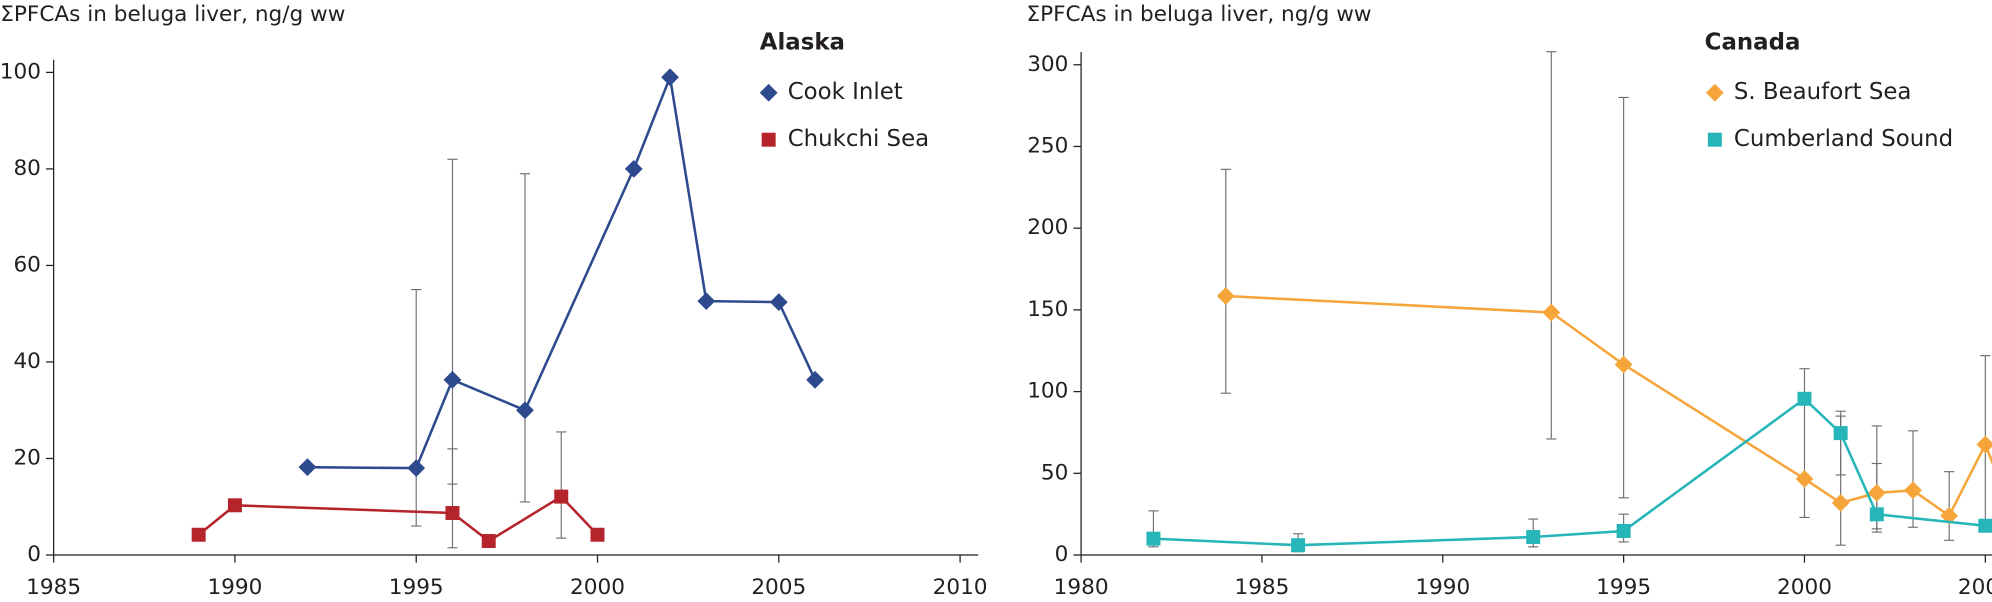 This screenshot has height=602, width=1992. What do you see at coordinates (1081, 587) in the screenshot?
I see `x-tick-label: 1980` at bounding box center [1081, 587].